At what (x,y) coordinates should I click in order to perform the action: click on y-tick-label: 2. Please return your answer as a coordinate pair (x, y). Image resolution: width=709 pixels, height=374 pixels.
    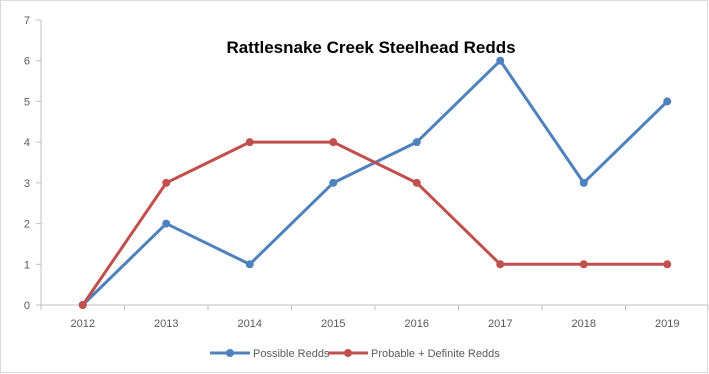
    Looking at the image, I should click on (27, 225).